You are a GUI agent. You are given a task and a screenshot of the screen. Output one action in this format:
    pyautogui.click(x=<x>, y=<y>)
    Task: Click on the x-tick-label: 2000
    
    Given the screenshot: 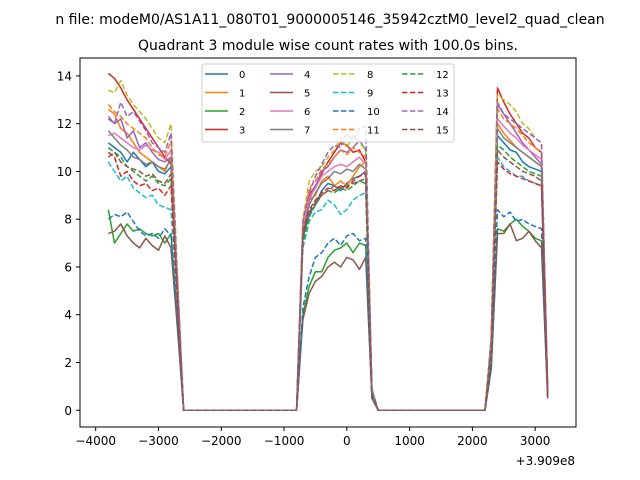 What is the action you would take?
    pyautogui.click(x=472, y=441)
    